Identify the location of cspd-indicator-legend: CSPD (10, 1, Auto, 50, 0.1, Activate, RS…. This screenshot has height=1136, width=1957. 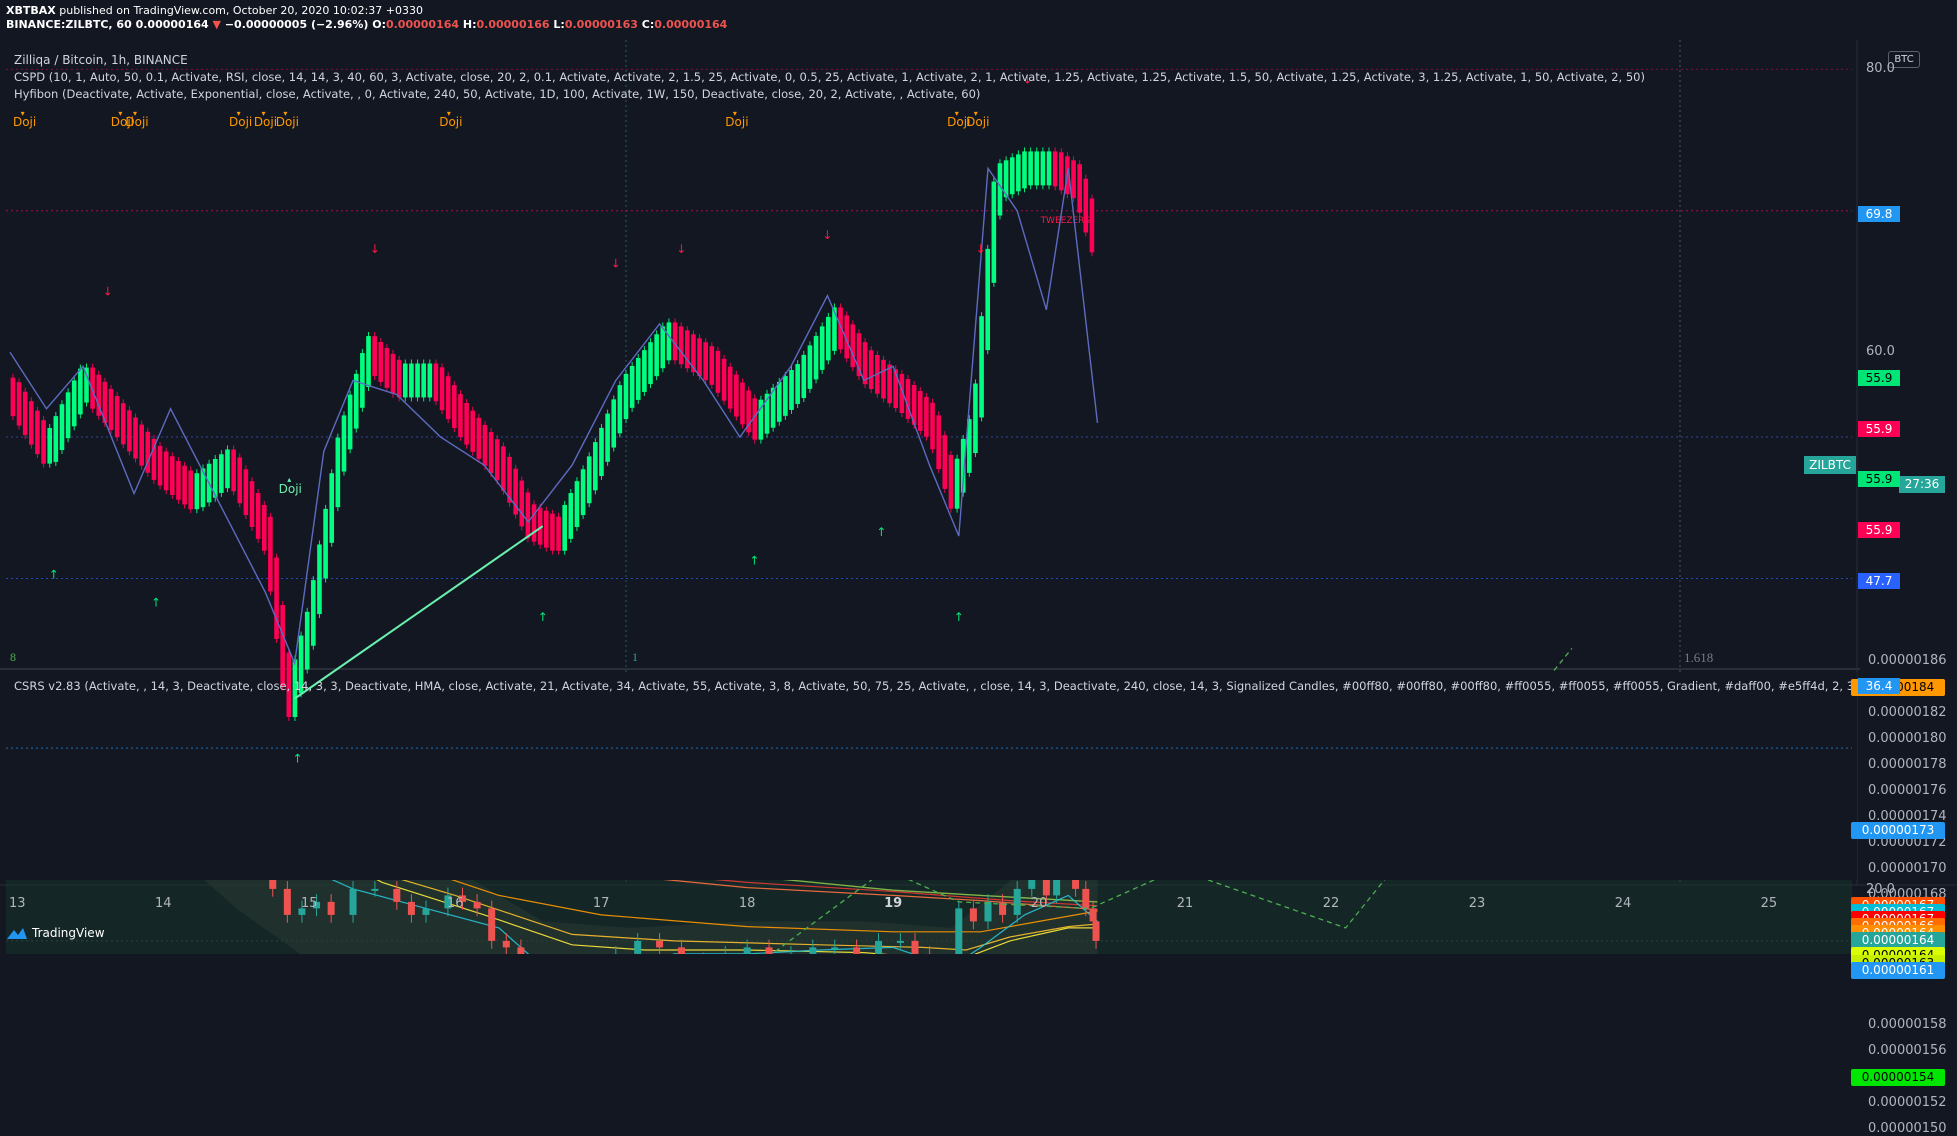
(829, 77).